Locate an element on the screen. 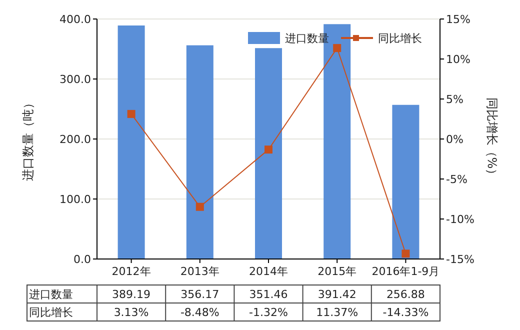 The width and height of the screenshot is (520, 330). y-axis-title: 进口数量（吨） is located at coordinates (28, 139).